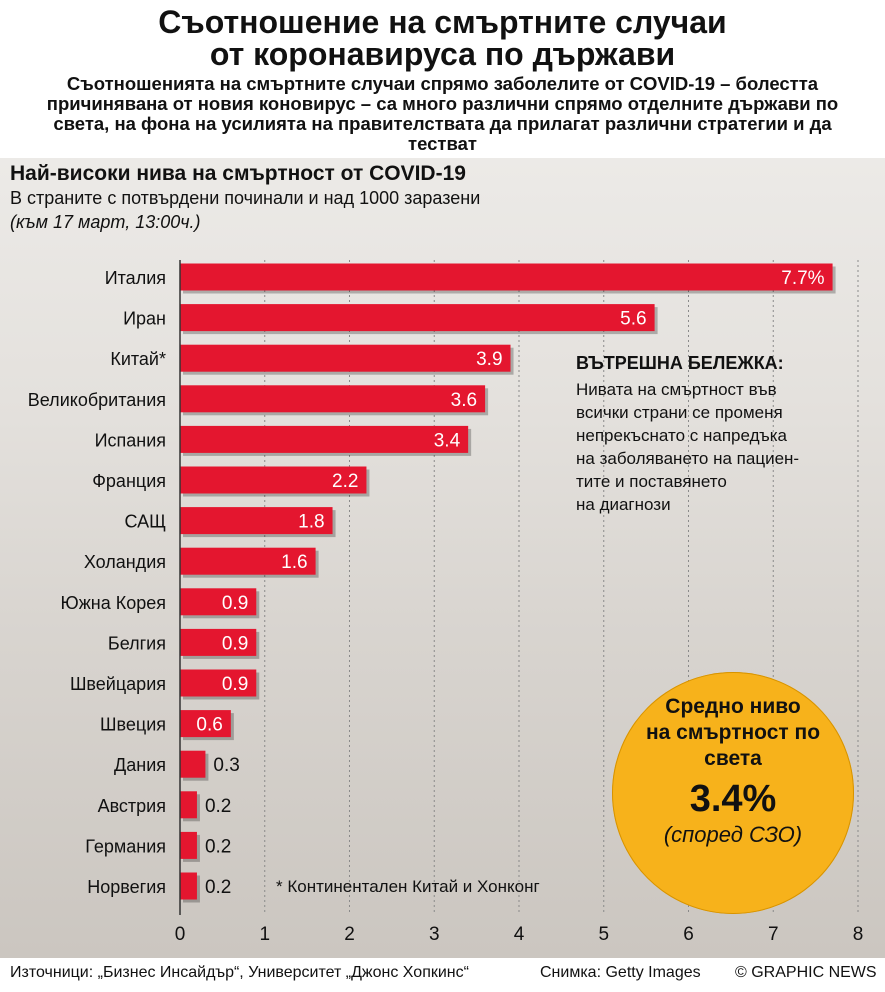  I want to click on callout-line: Средно ниво, so click(733, 706).